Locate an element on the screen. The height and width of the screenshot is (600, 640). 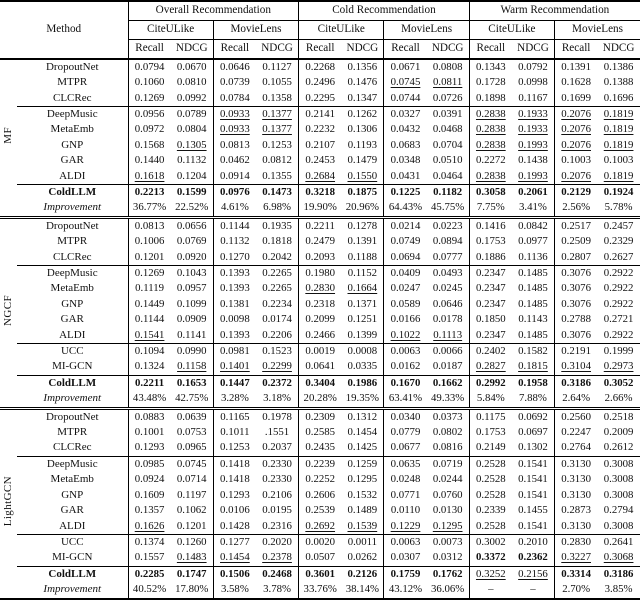
metric-value: 0.1747 is located at coordinates (191, 573).